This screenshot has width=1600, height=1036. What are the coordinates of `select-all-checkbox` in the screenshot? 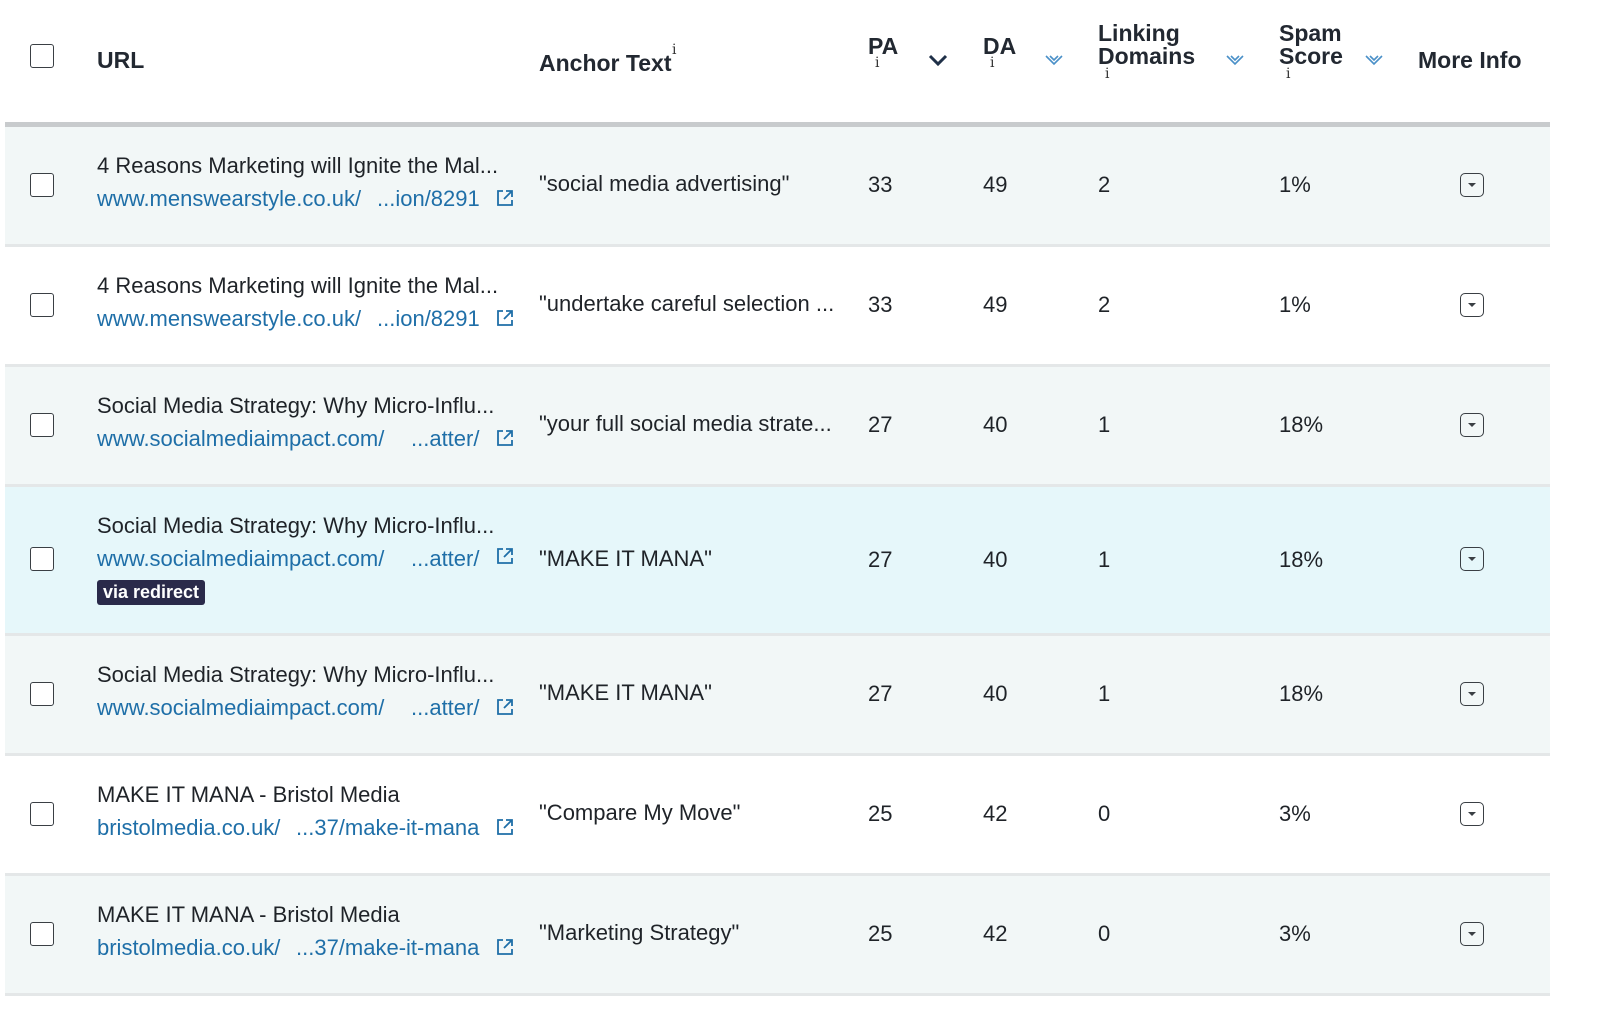 It's located at (42, 56).